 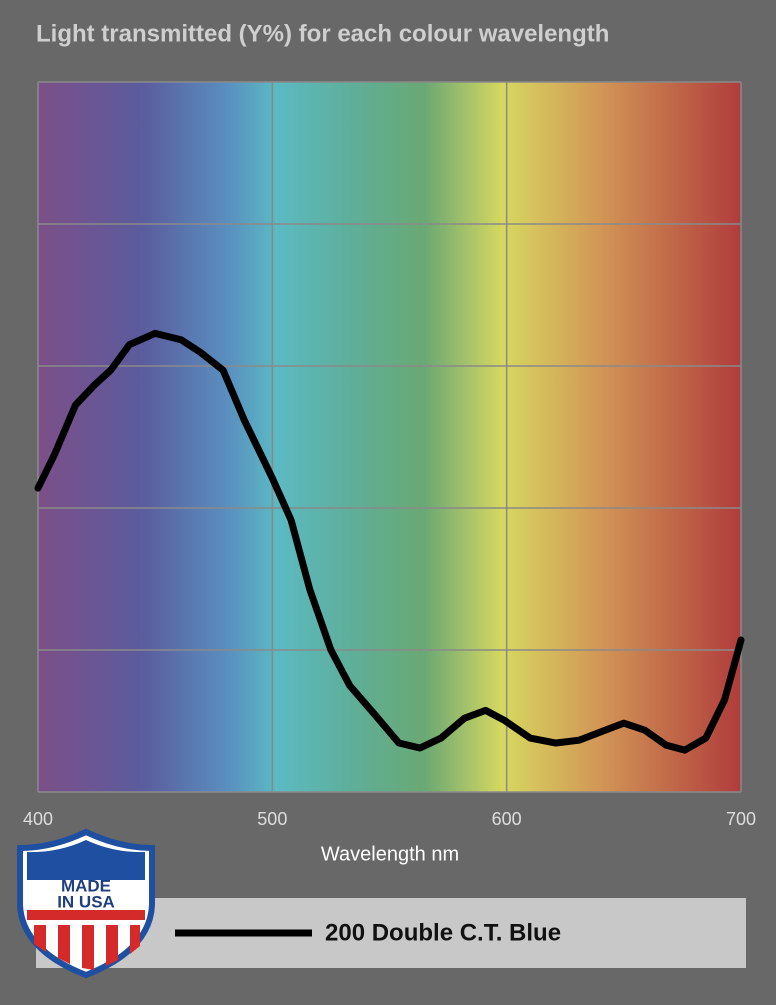 I want to click on badge-text: IN USA, so click(x=86, y=901).